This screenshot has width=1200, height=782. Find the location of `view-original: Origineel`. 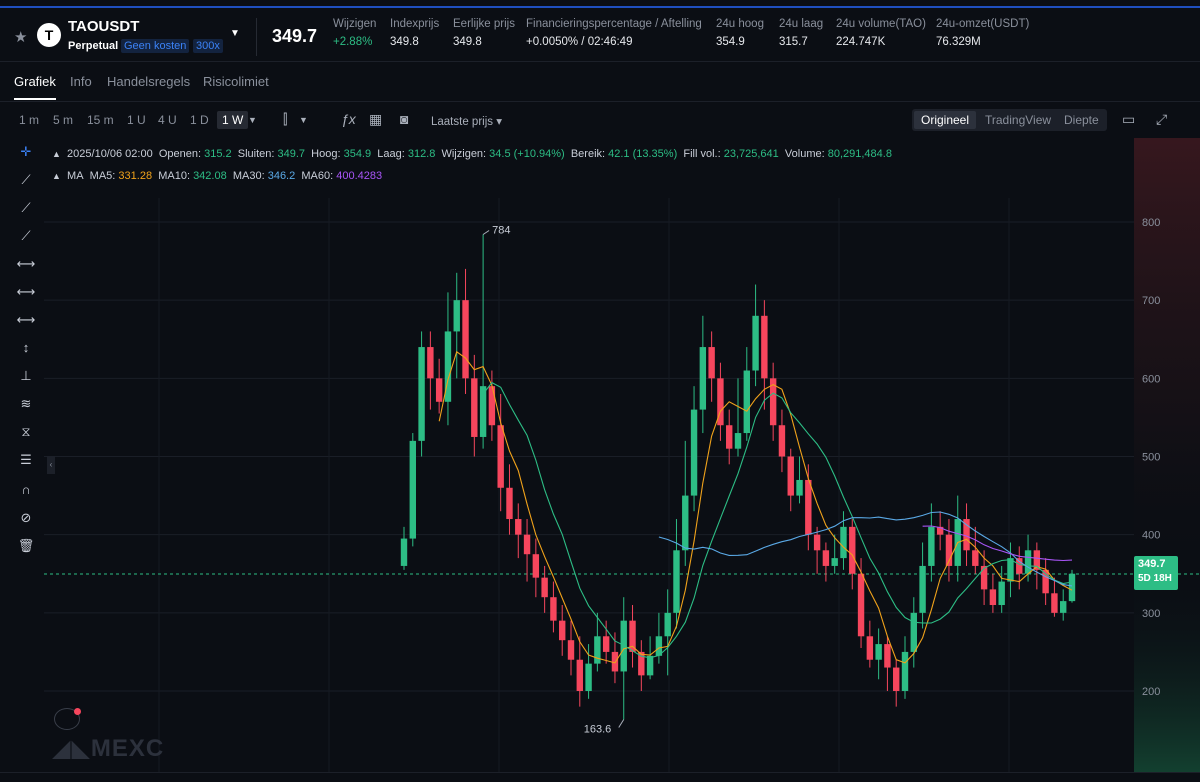

view-original: Origineel is located at coordinates (945, 120).